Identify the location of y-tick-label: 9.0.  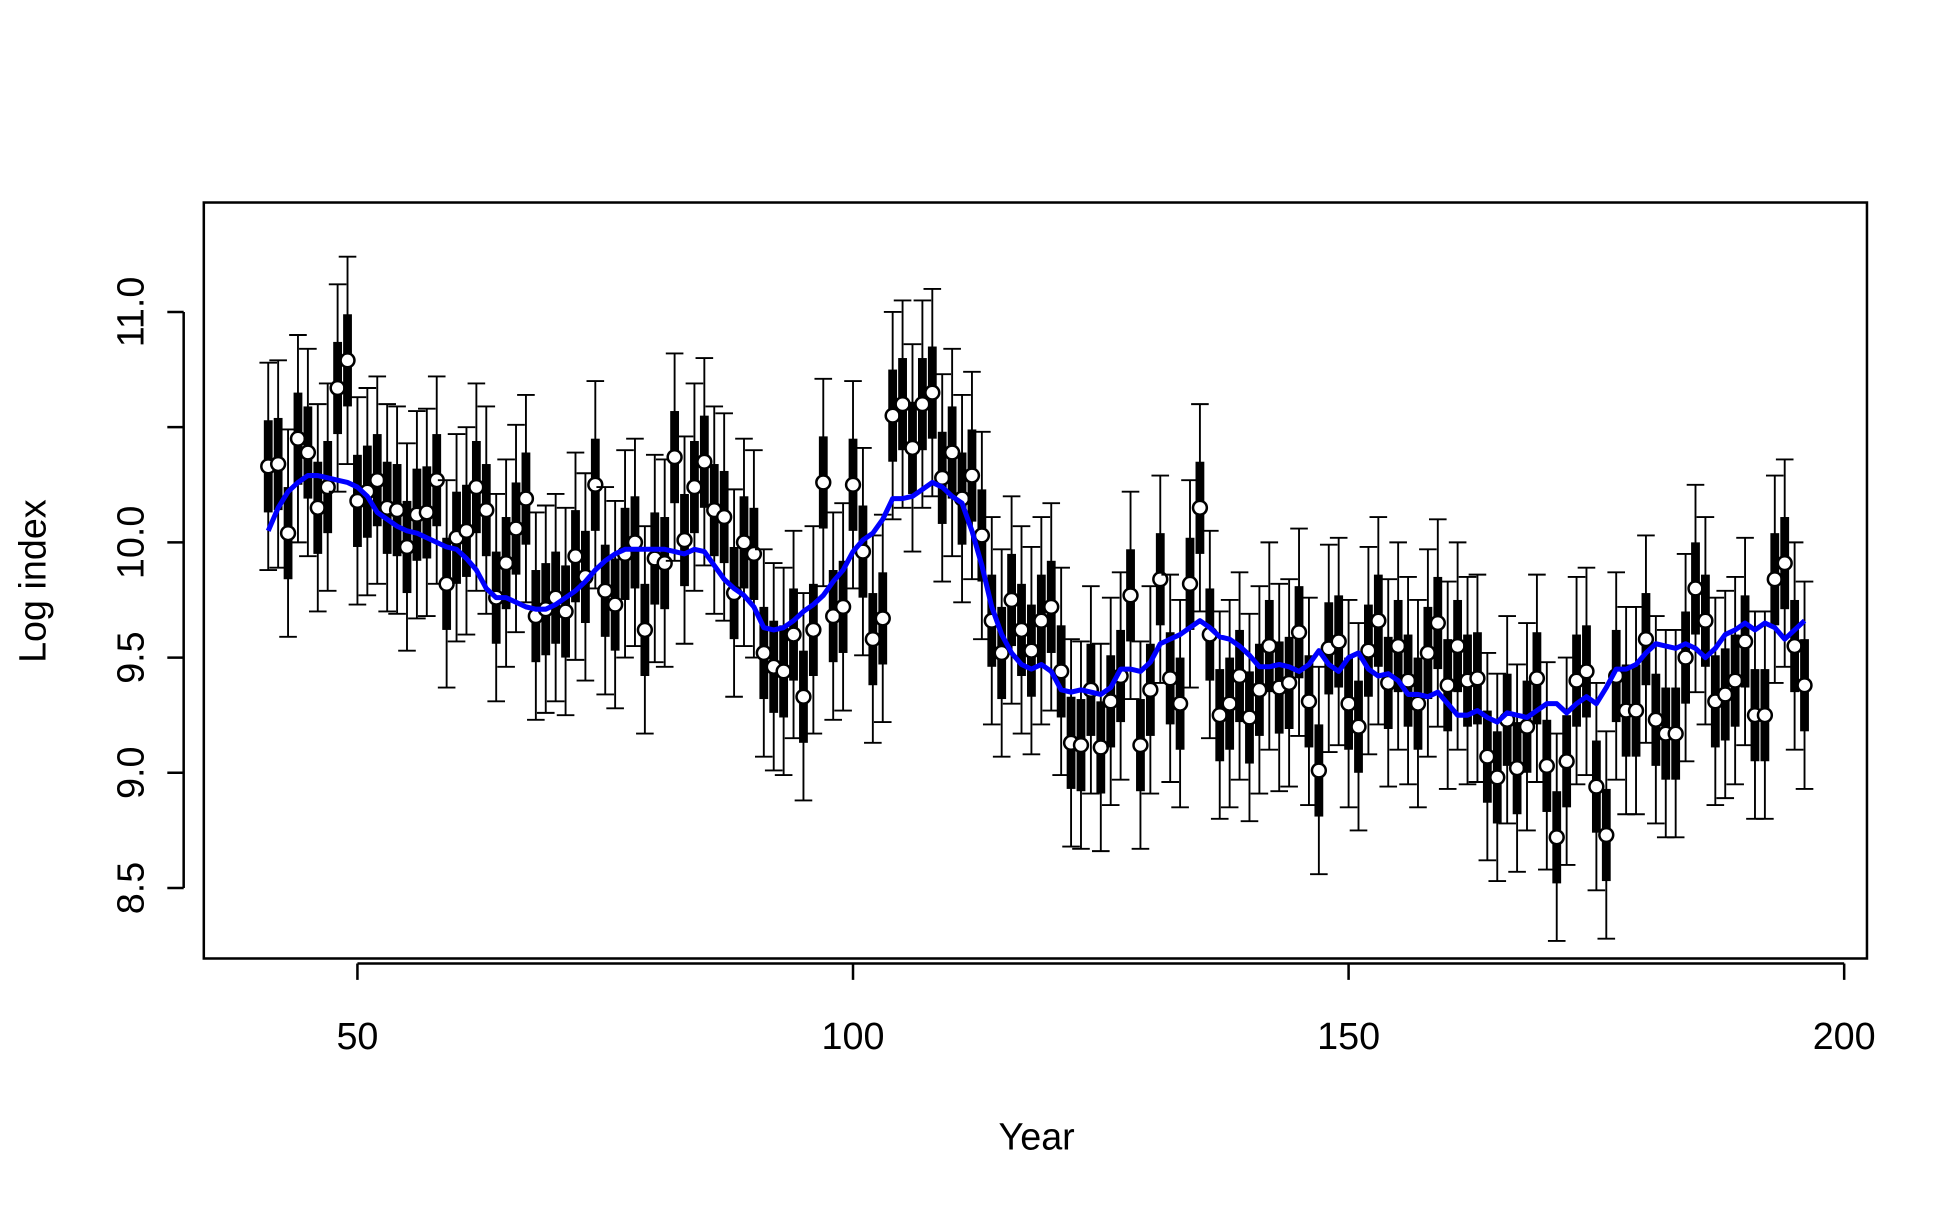
(130, 773).